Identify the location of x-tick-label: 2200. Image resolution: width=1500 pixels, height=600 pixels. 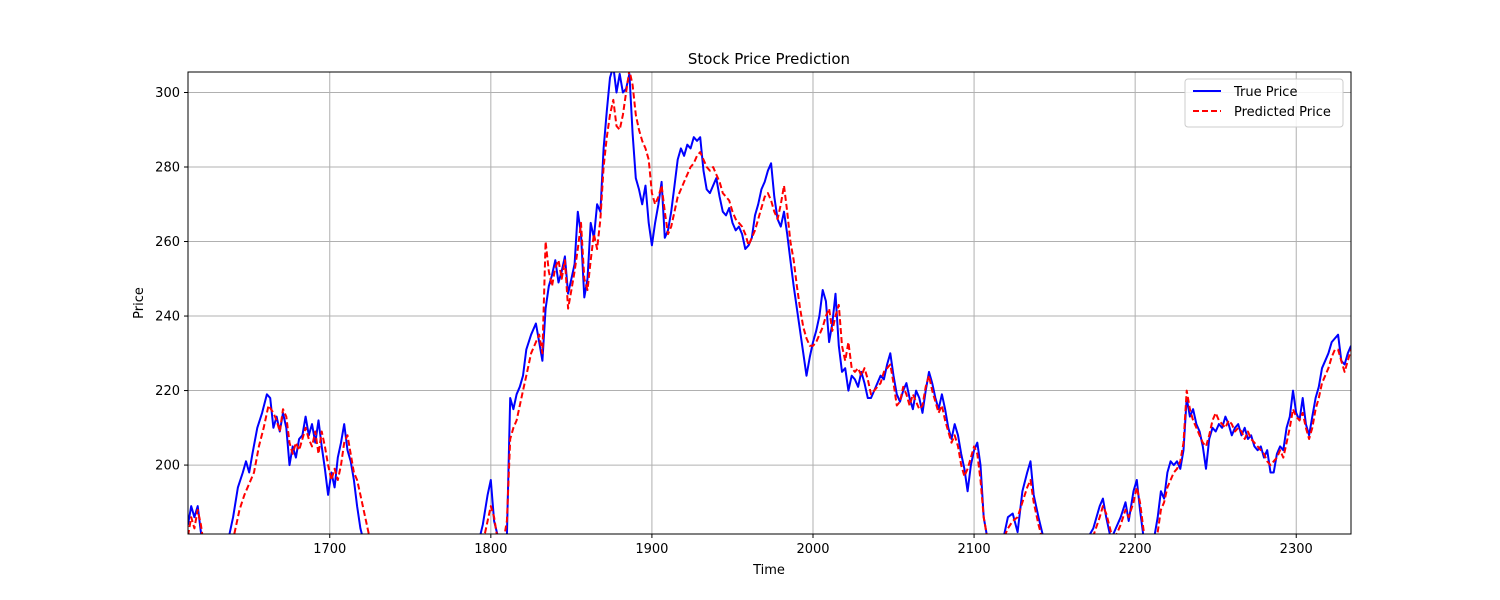
(1135, 549).